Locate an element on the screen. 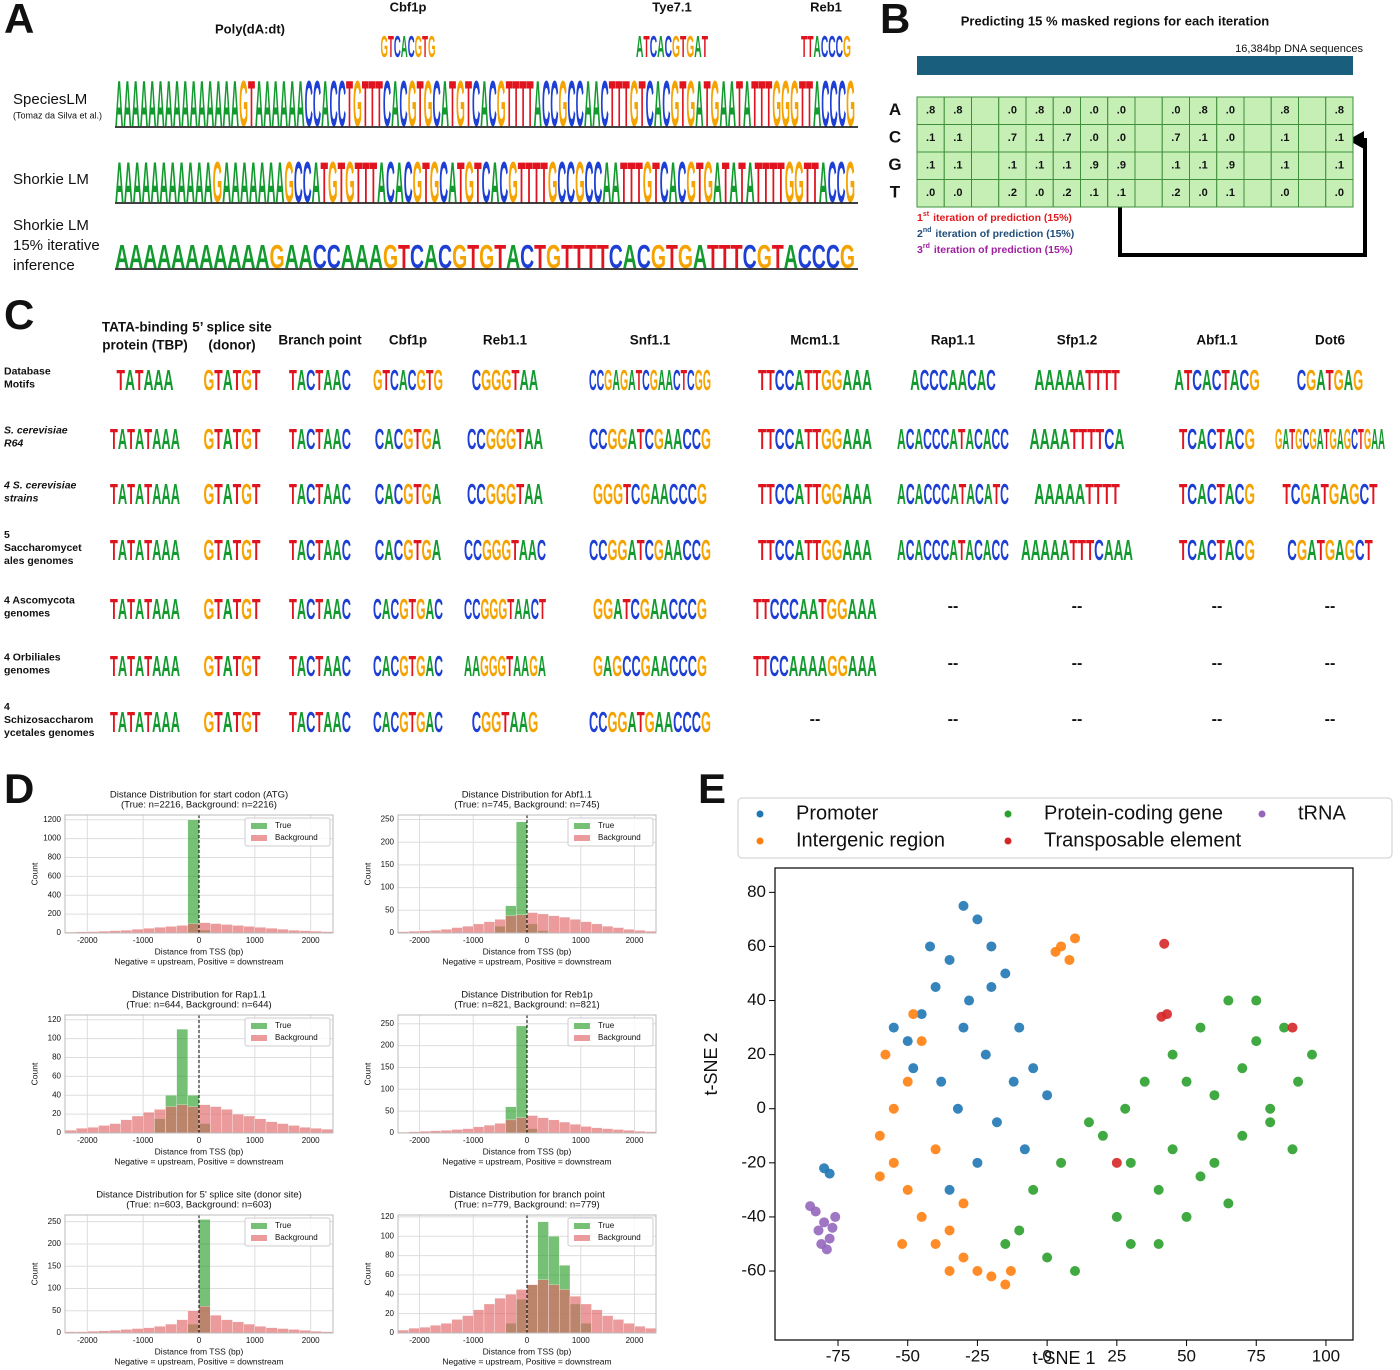 The height and width of the screenshot is (1370, 1400). x-tick-label: 2000 is located at coordinates (635, 1140).